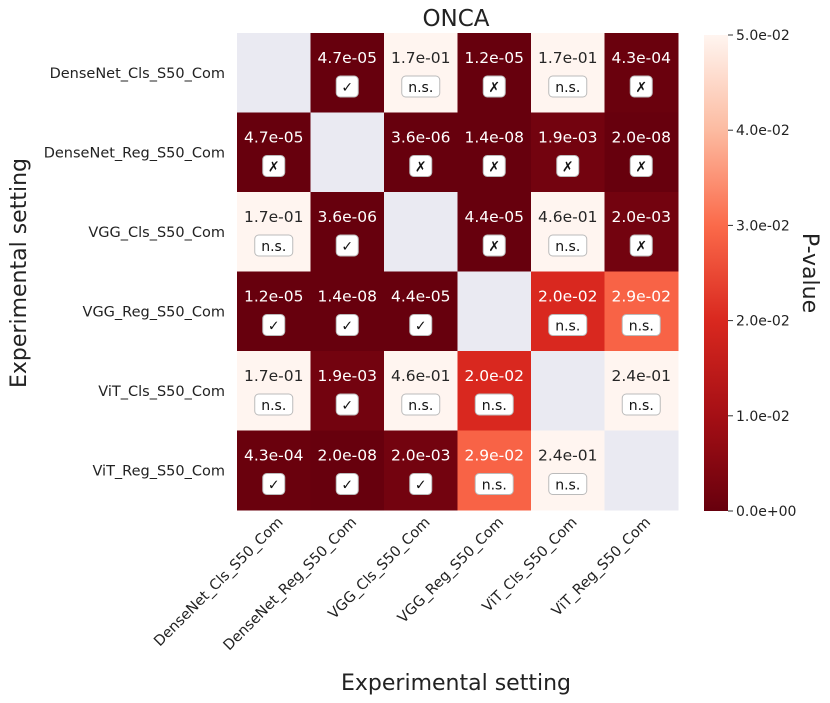  Describe the element at coordinates (763, 36) in the screenshot. I see `colorbar-tick-label: 5.0e-02` at that location.